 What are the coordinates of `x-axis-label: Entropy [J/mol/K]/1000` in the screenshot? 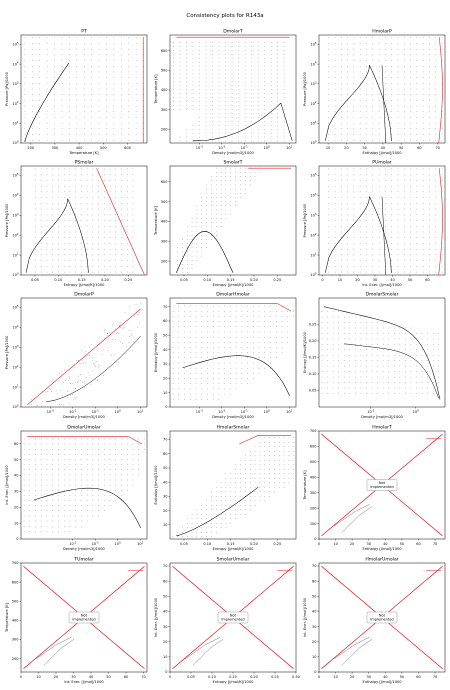 It's located at (85, 285).